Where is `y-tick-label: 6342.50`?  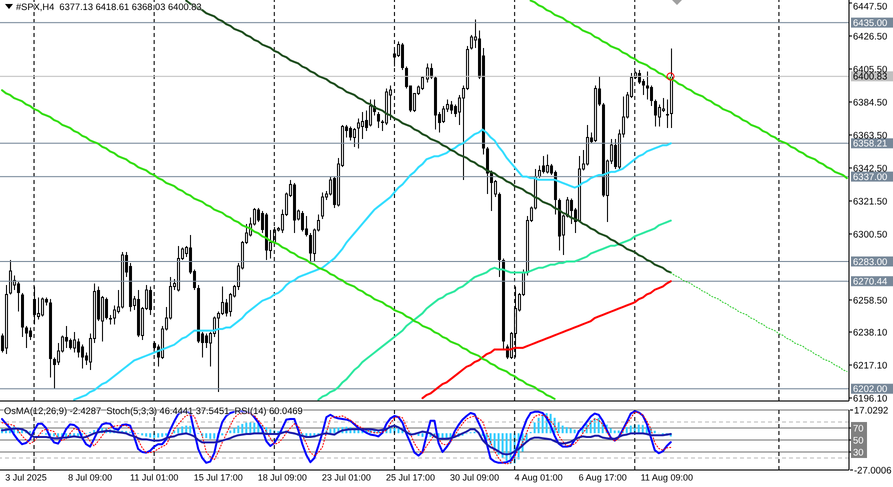
y-tick-label: 6342.50 is located at coordinates (870, 168).